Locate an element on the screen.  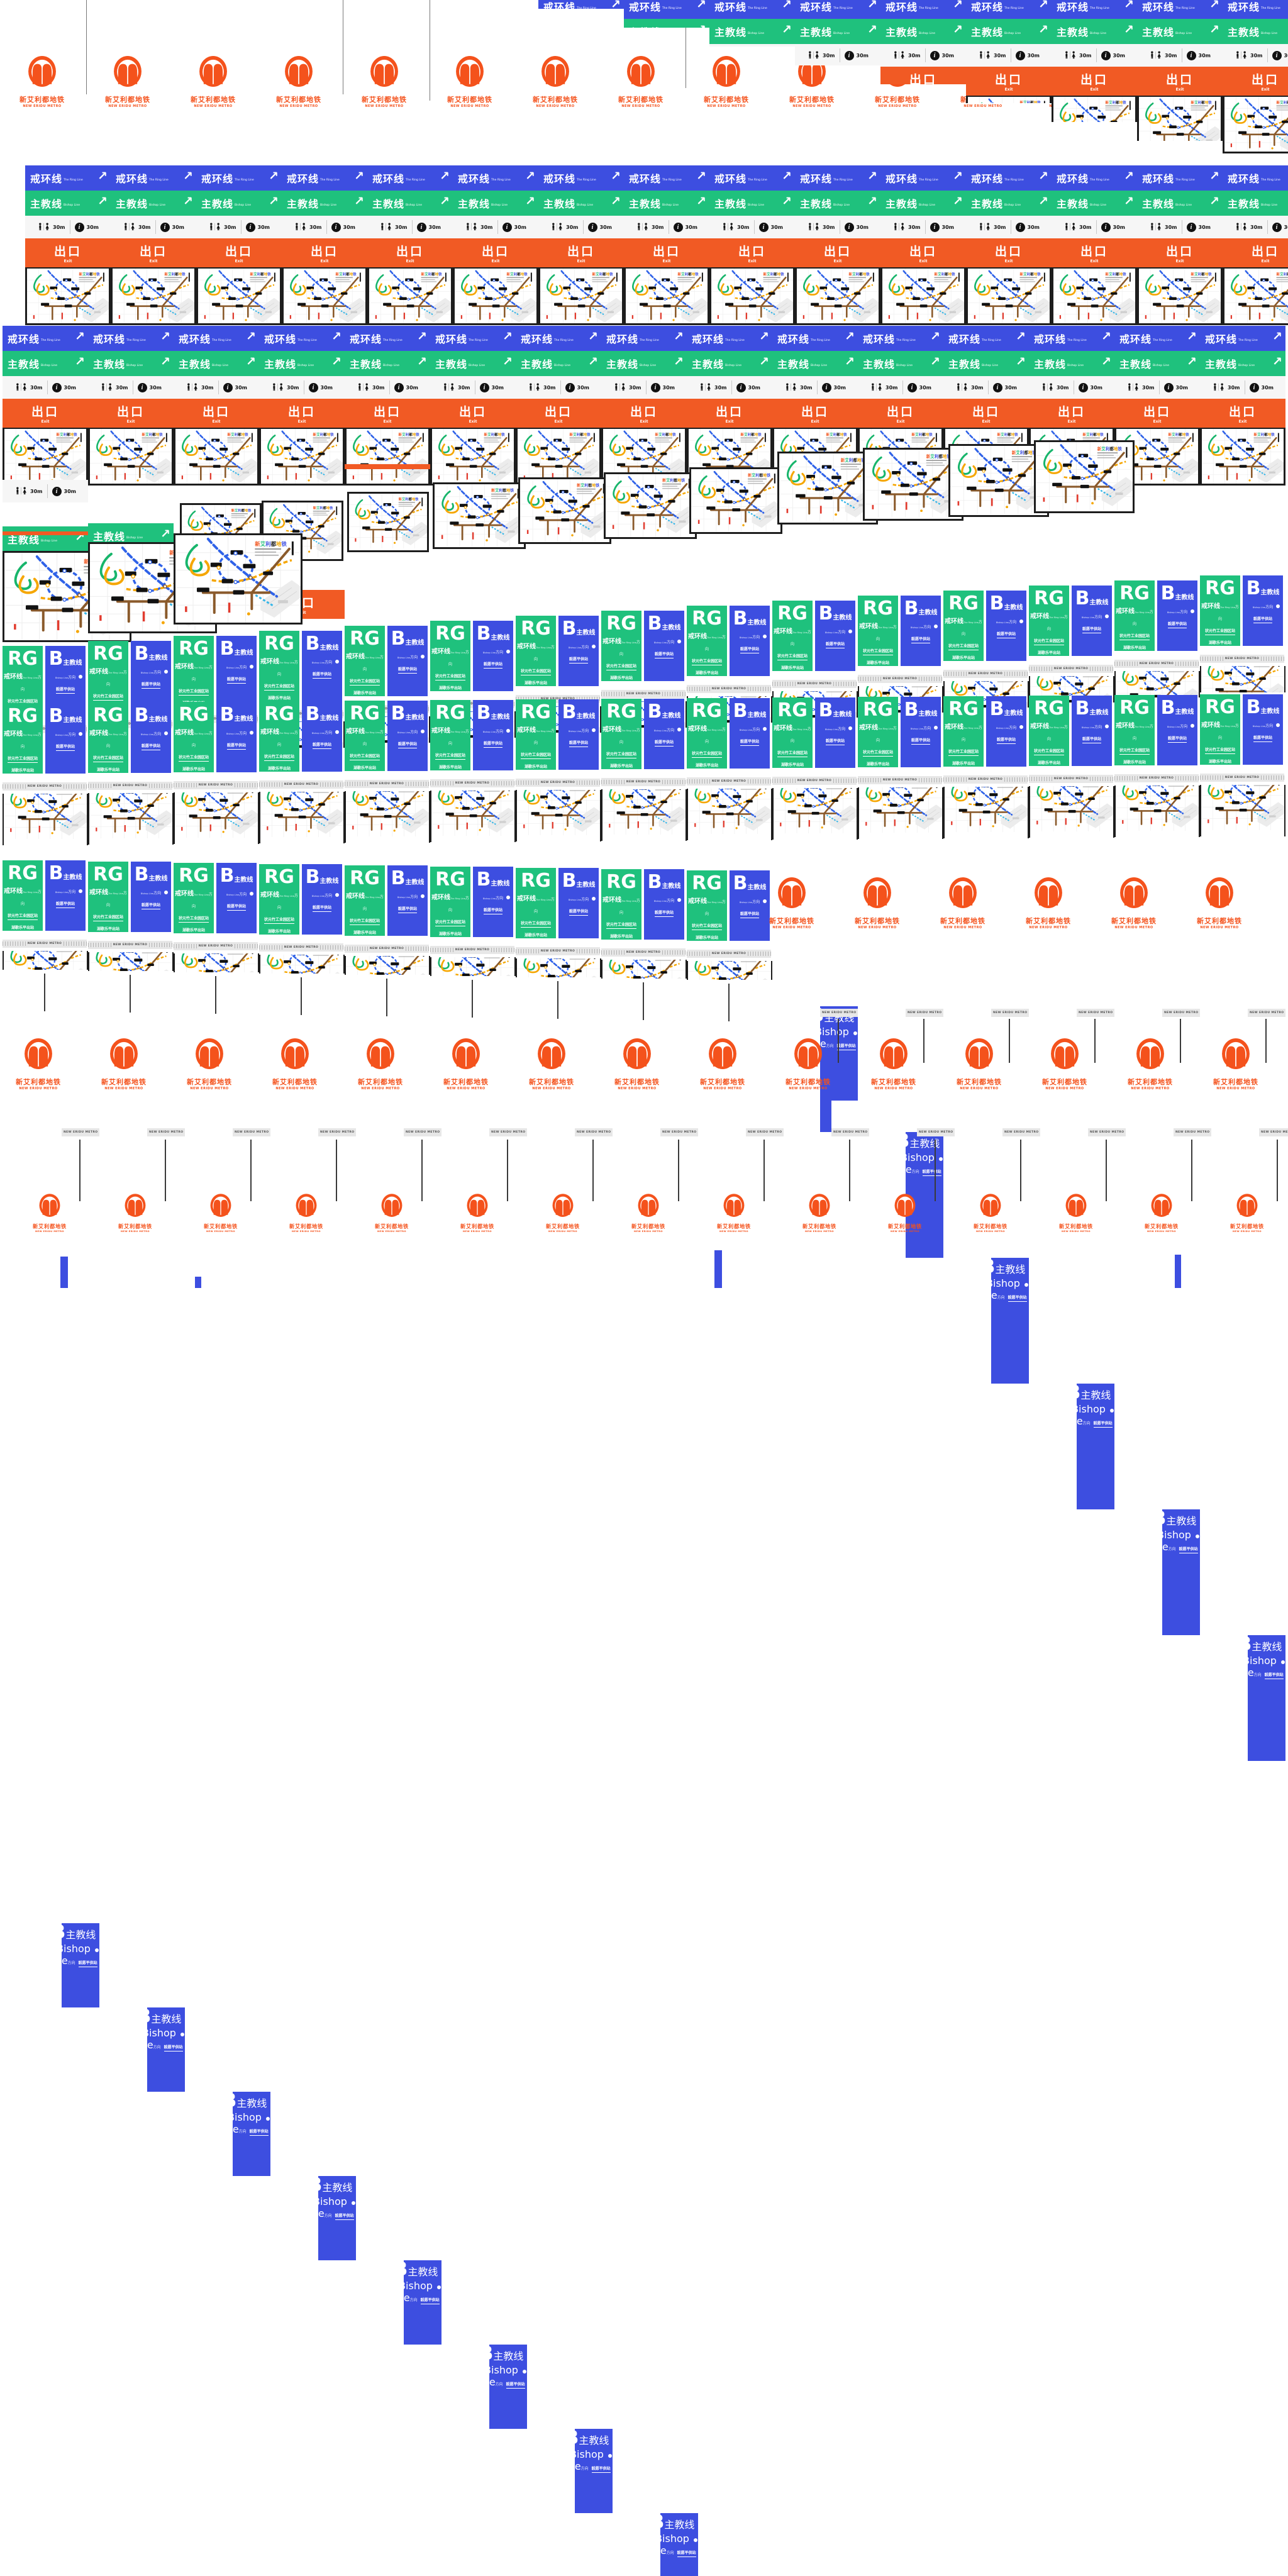
bishop-line-code: B is located at coordinates (1168, 593).